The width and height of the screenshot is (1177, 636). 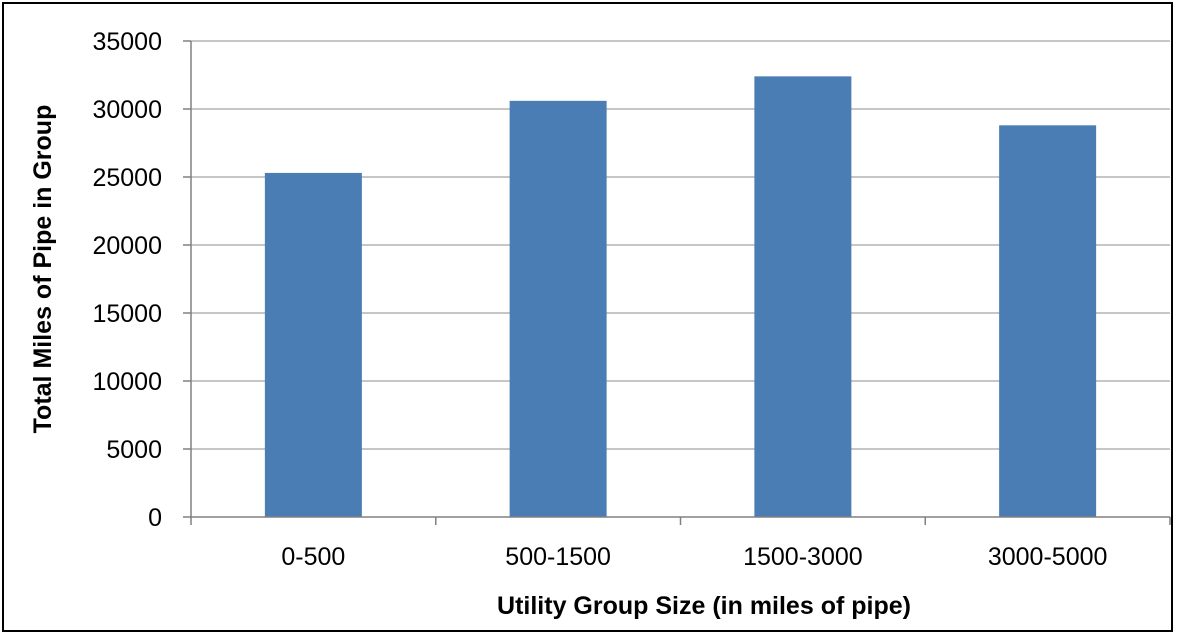 I want to click on y-tick-label: 35000, so click(x=127, y=42).